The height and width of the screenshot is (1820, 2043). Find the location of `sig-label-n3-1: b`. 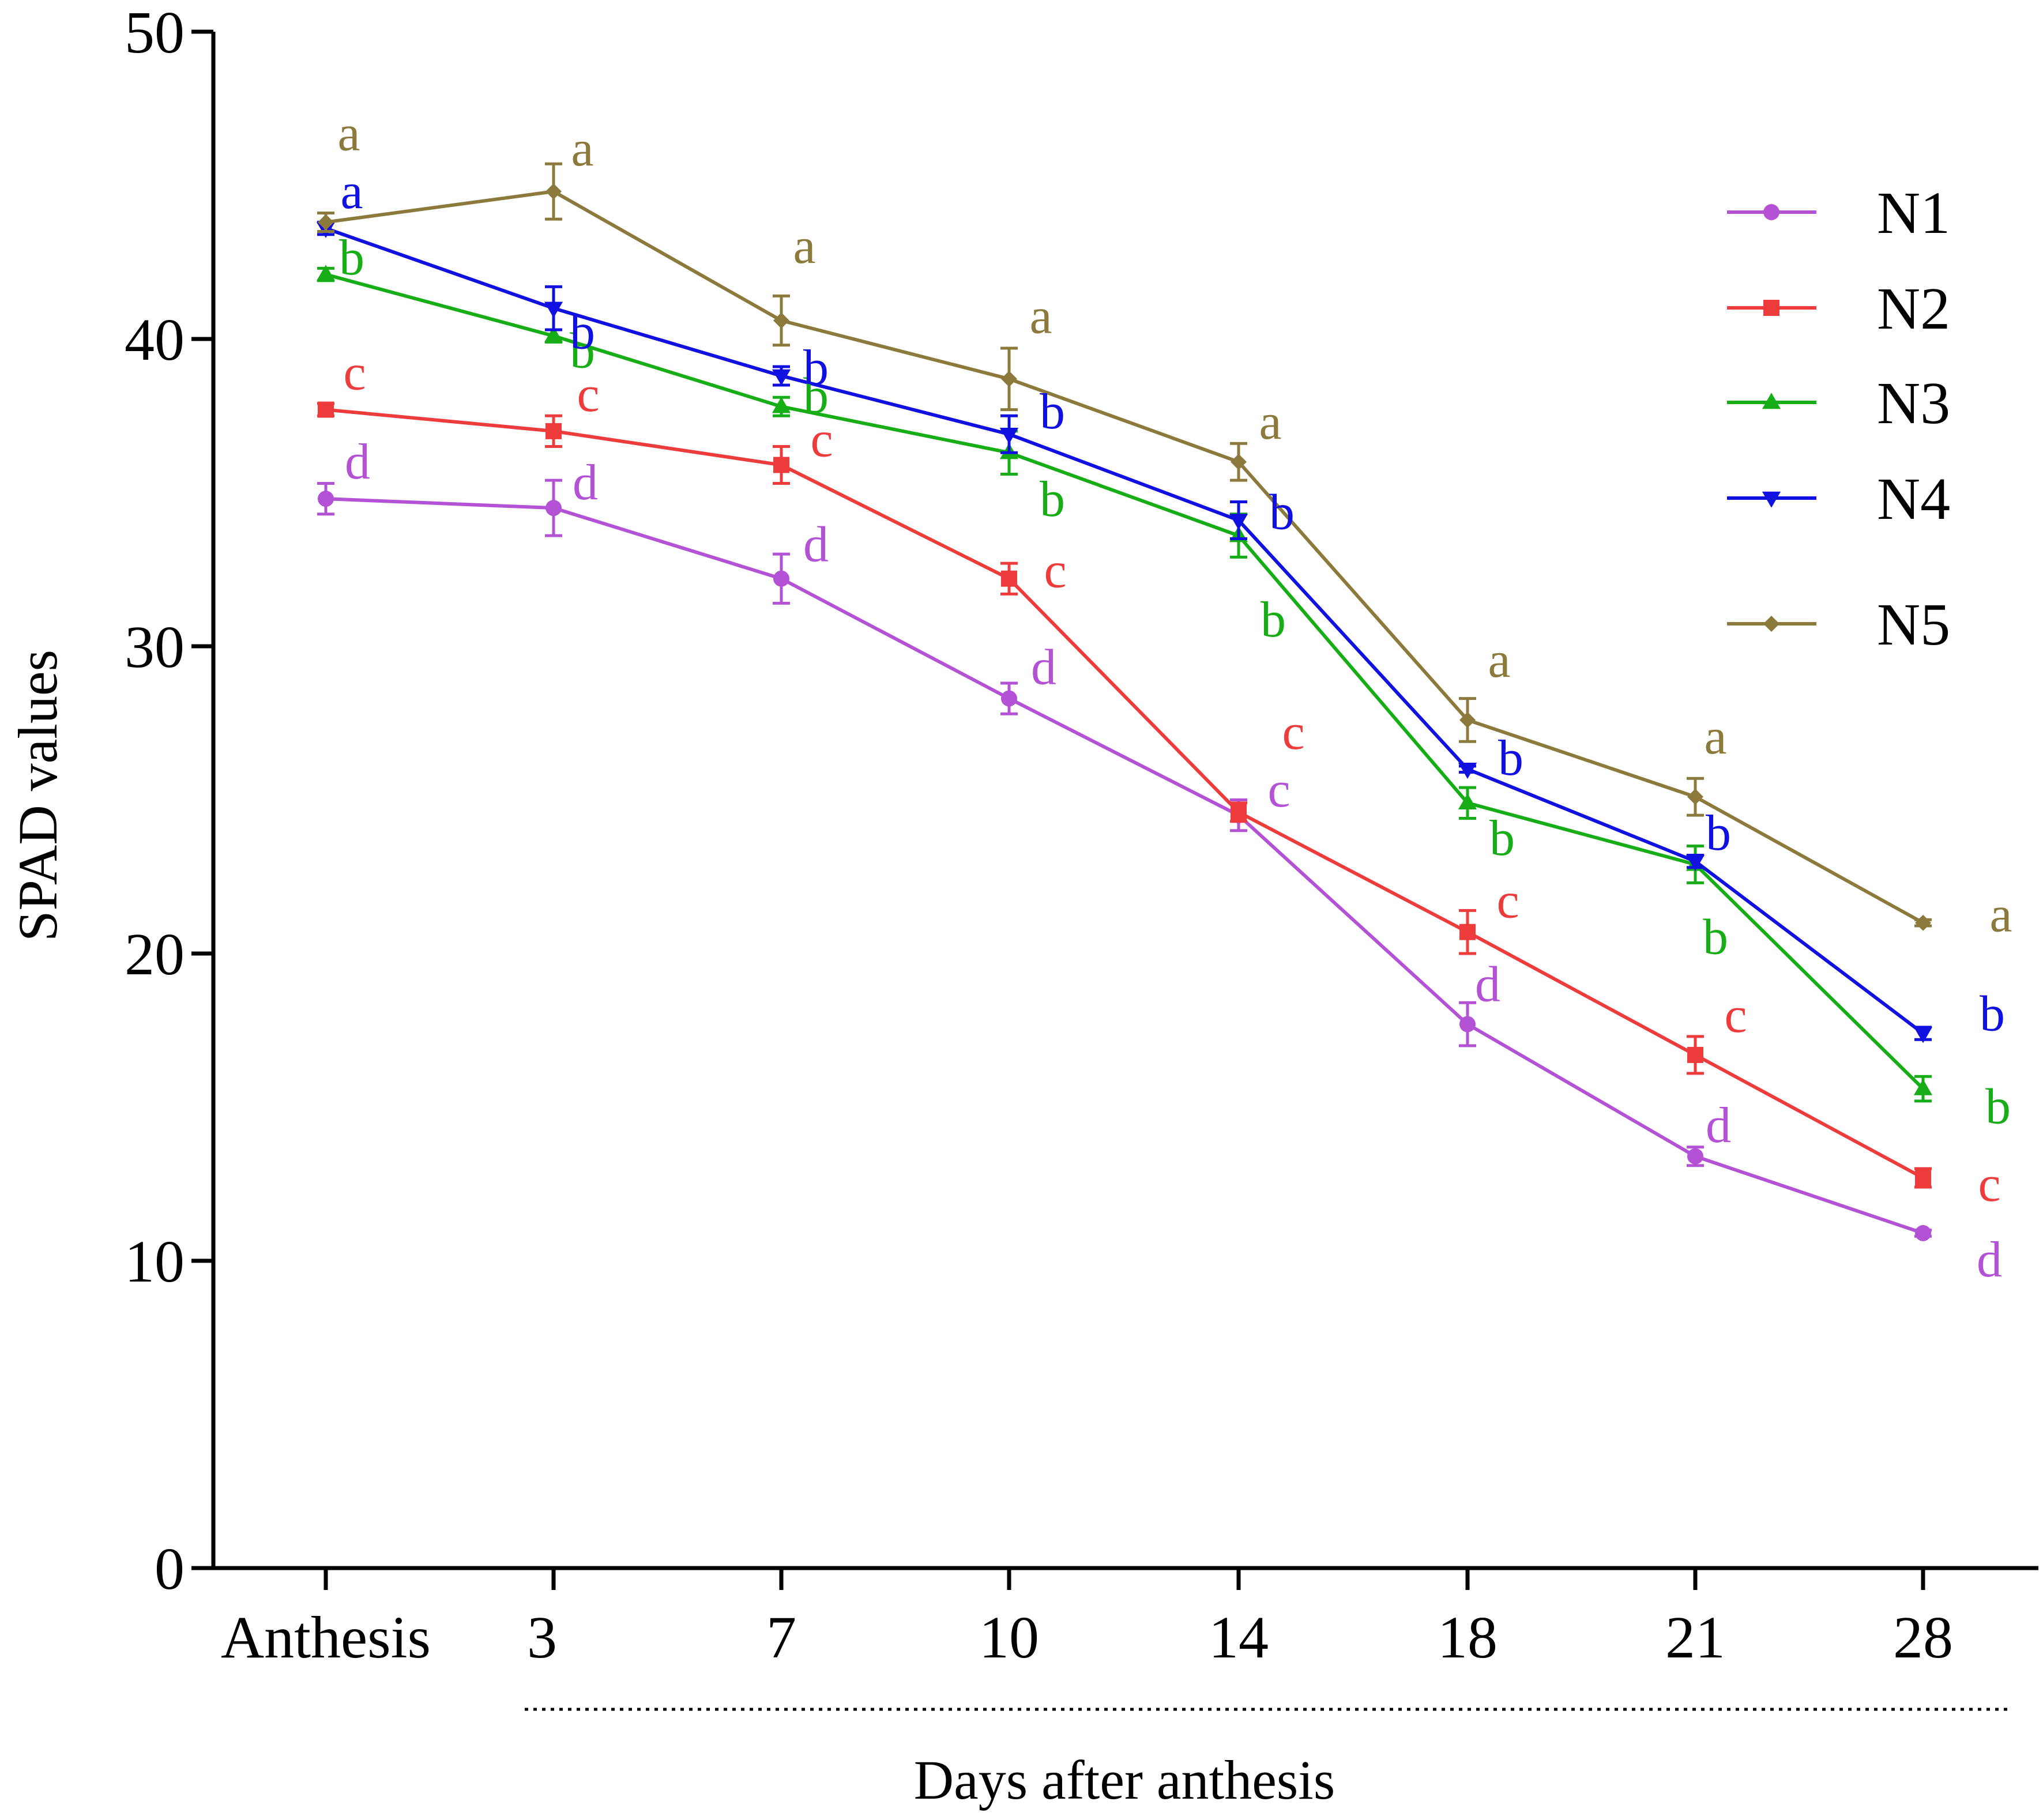

sig-label-n3-1: b is located at coordinates (582, 351).